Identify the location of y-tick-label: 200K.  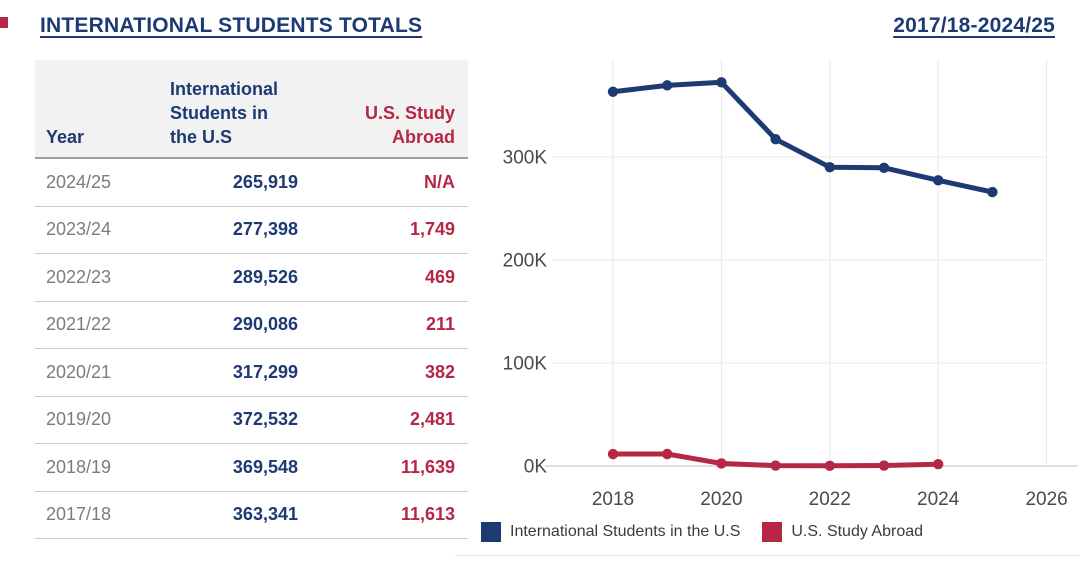
(525, 261).